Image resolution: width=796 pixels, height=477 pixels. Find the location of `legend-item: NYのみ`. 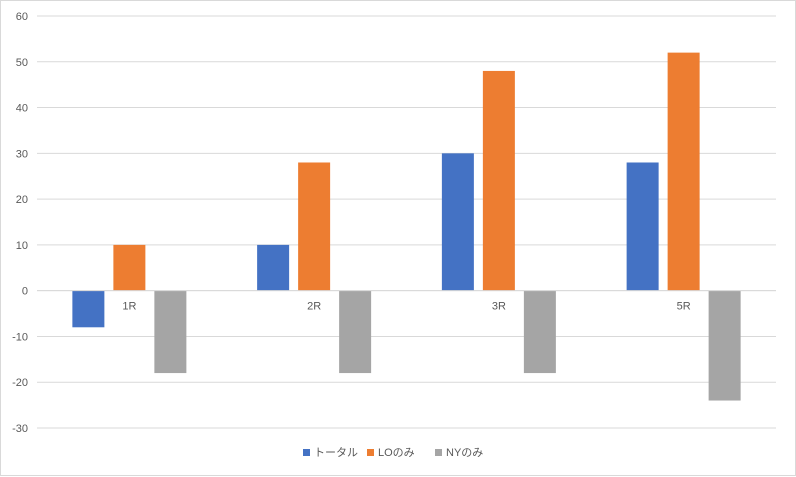

legend-item: NYのみ is located at coordinates (459, 452).